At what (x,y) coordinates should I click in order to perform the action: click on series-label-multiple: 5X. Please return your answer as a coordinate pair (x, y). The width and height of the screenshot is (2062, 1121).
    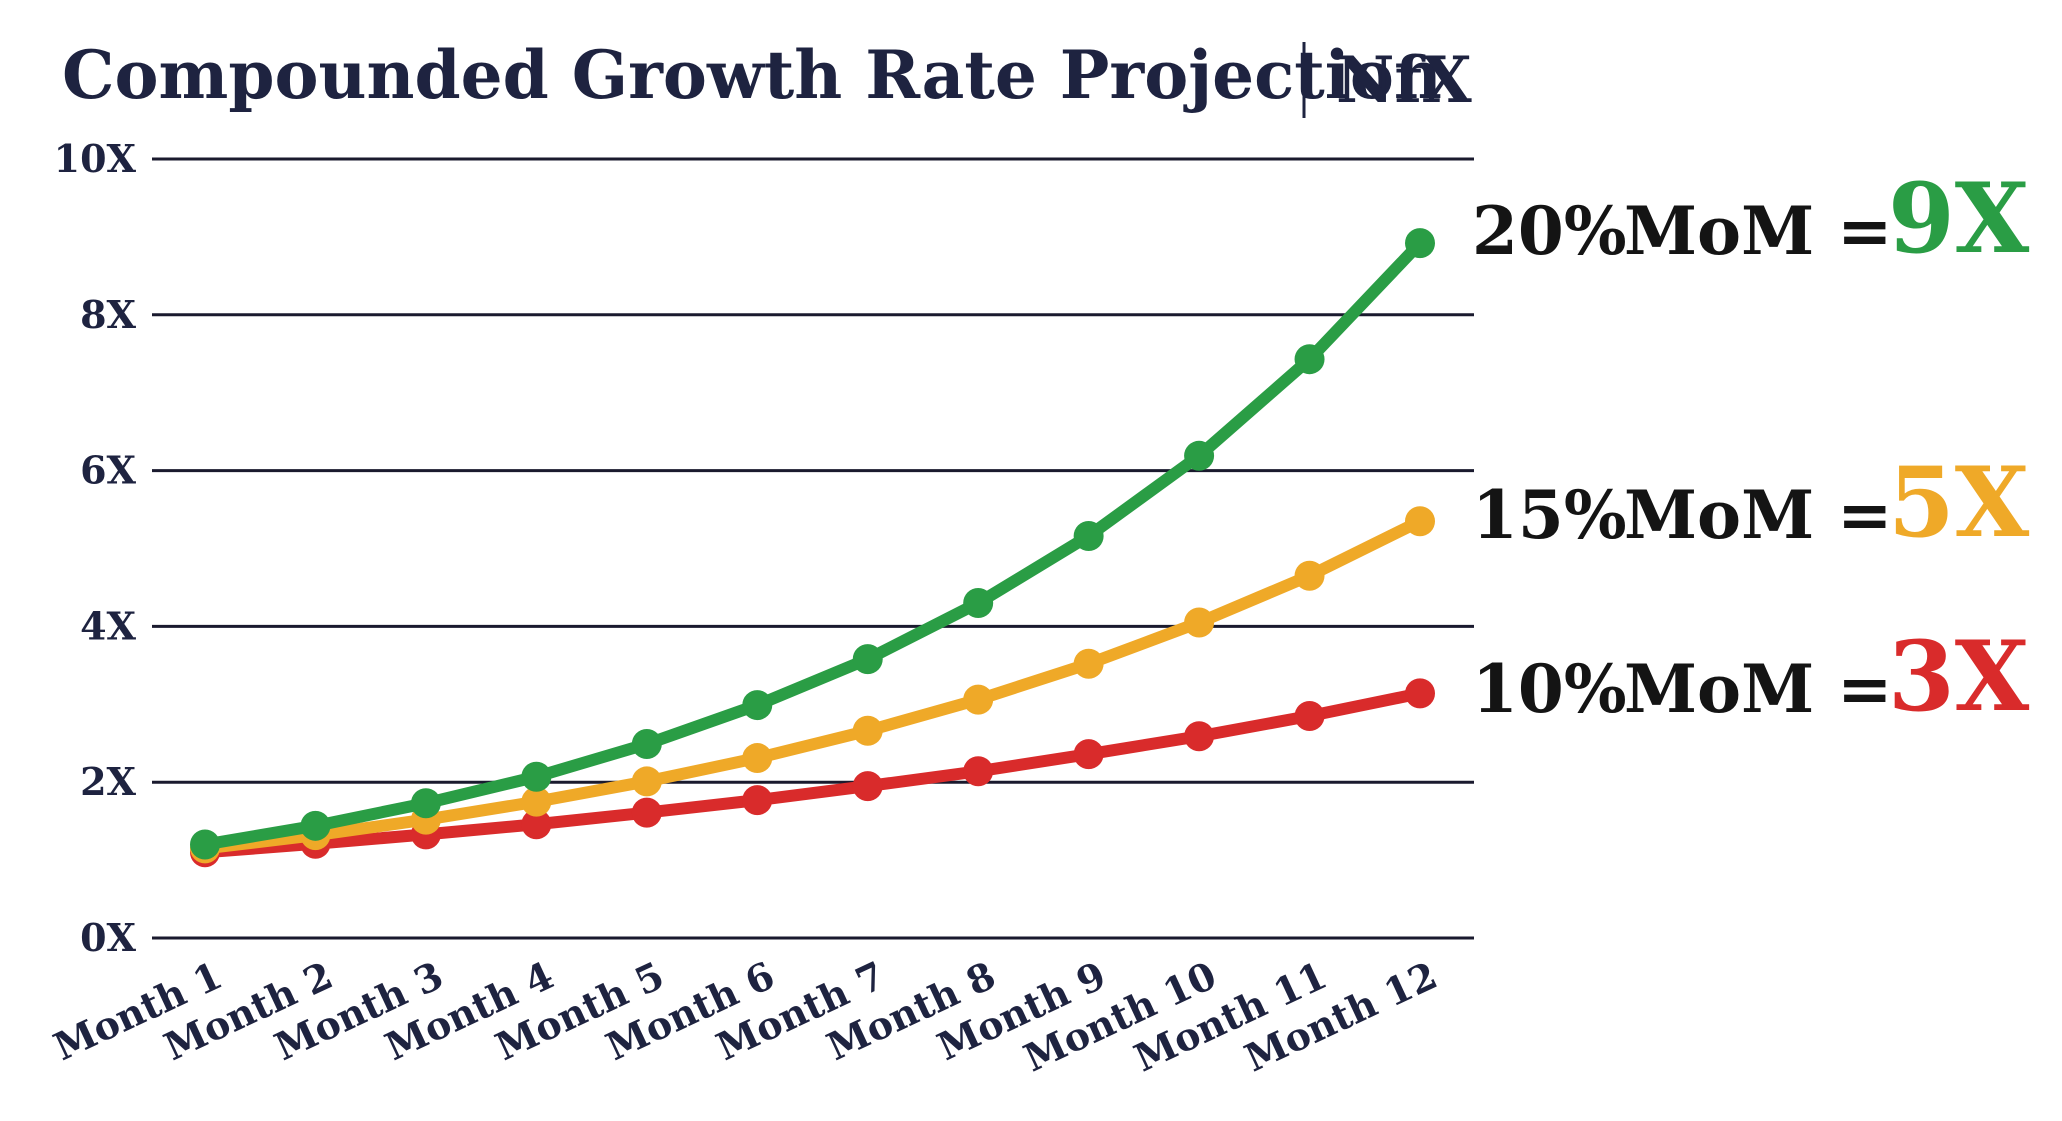
    Looking at the image, I should click on (1959, 502).